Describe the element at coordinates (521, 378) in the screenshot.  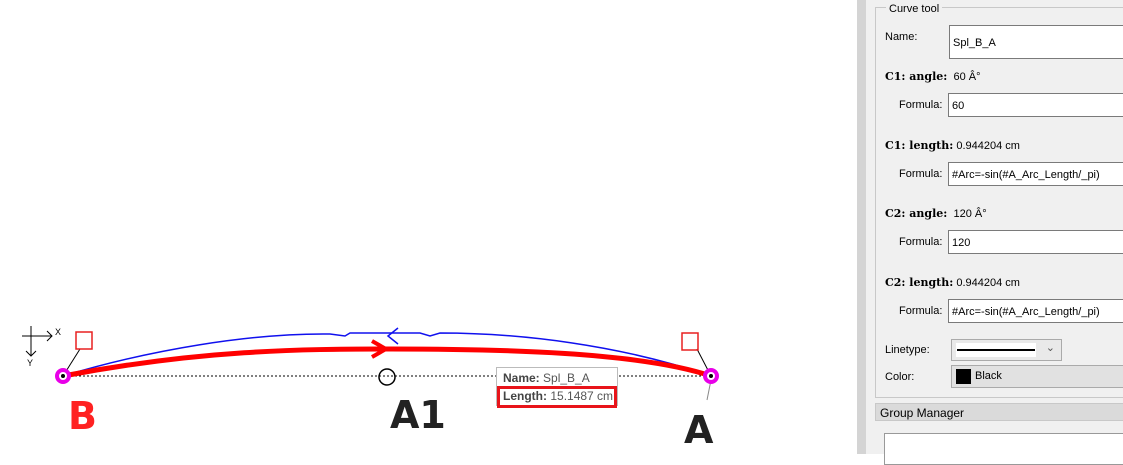
I see `tooltip-name-label: Name:` at that location.